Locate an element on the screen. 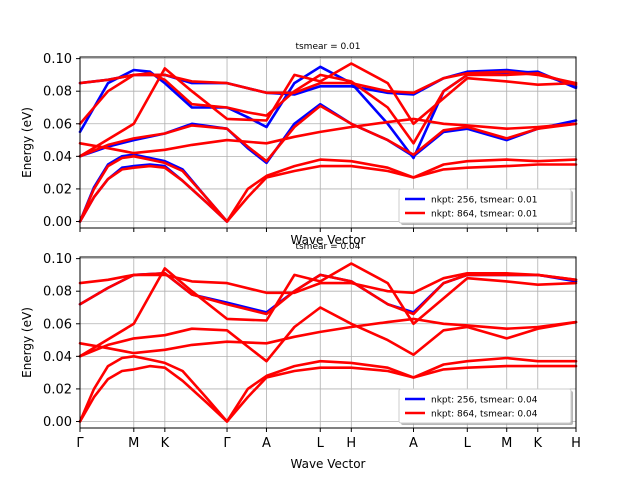 This screenshot has height=480, width=640. chart-title: tsmear = 0.01 is located at coordinates (327, 47).